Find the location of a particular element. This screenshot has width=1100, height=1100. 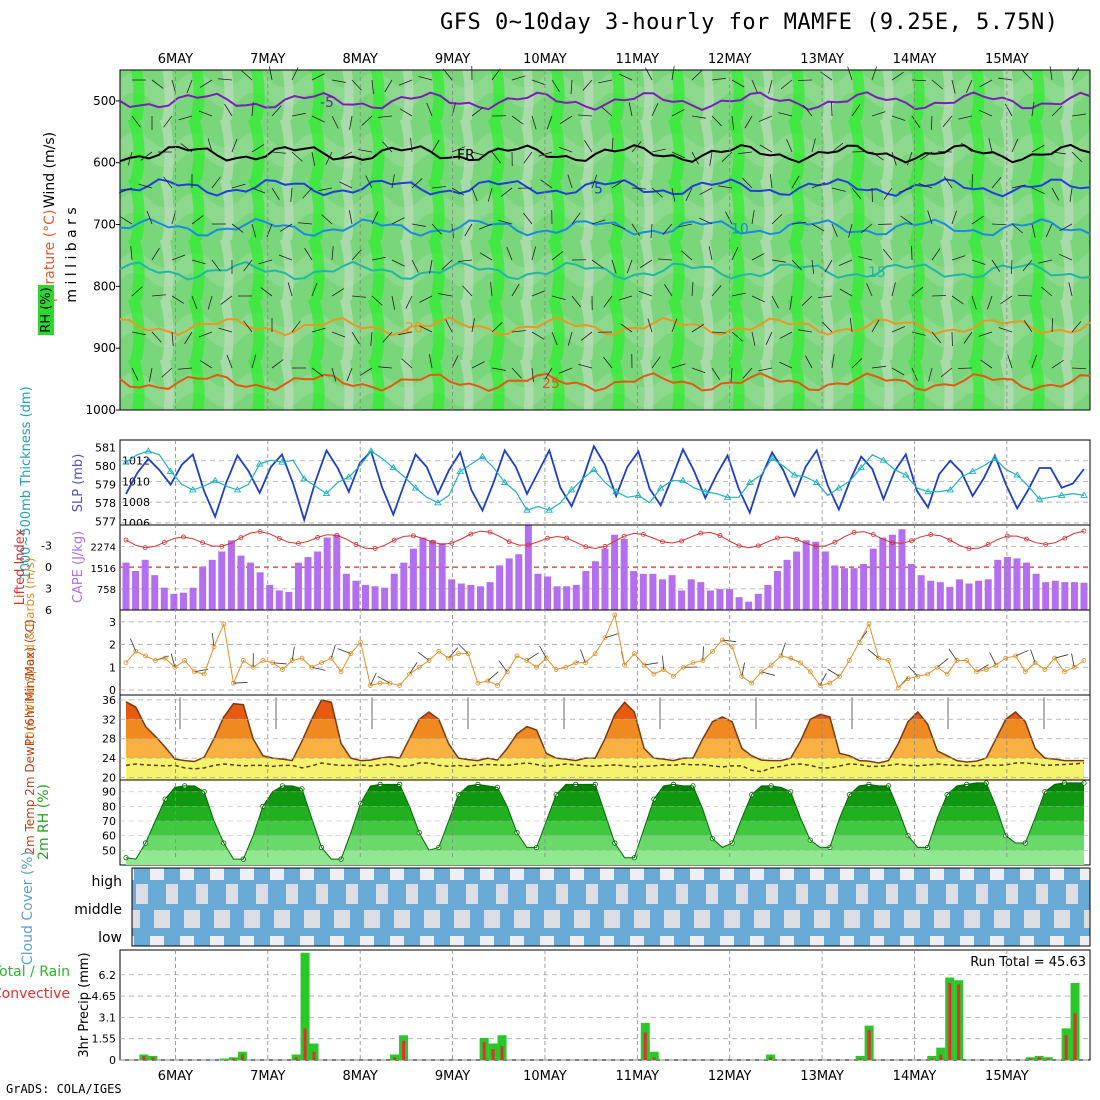

precip-legend-convective: Convective is located at coordinates (35, 994).